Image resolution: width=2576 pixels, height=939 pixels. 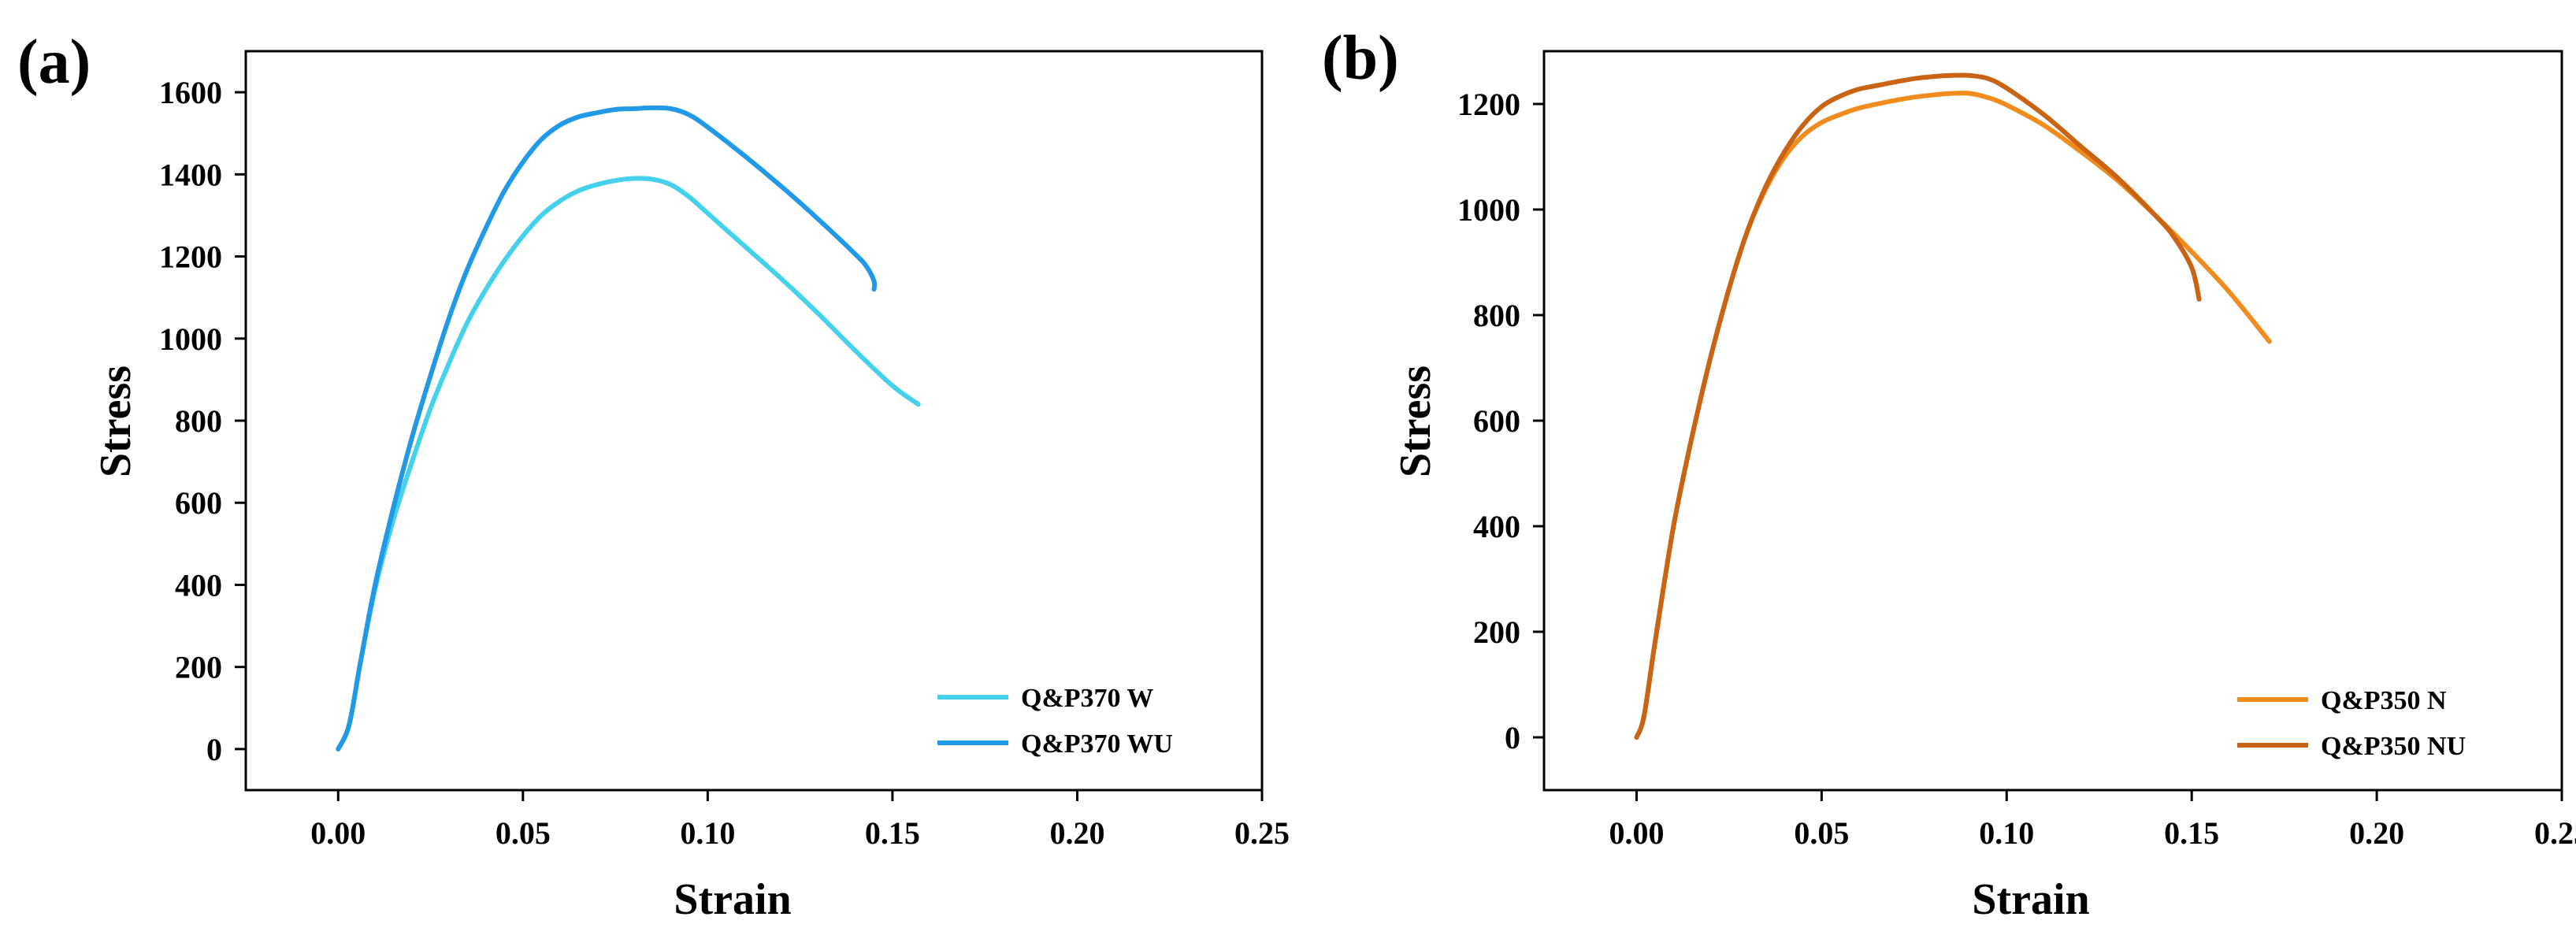 I want to click on panel-letter: (a), so click(x=54, y=63).